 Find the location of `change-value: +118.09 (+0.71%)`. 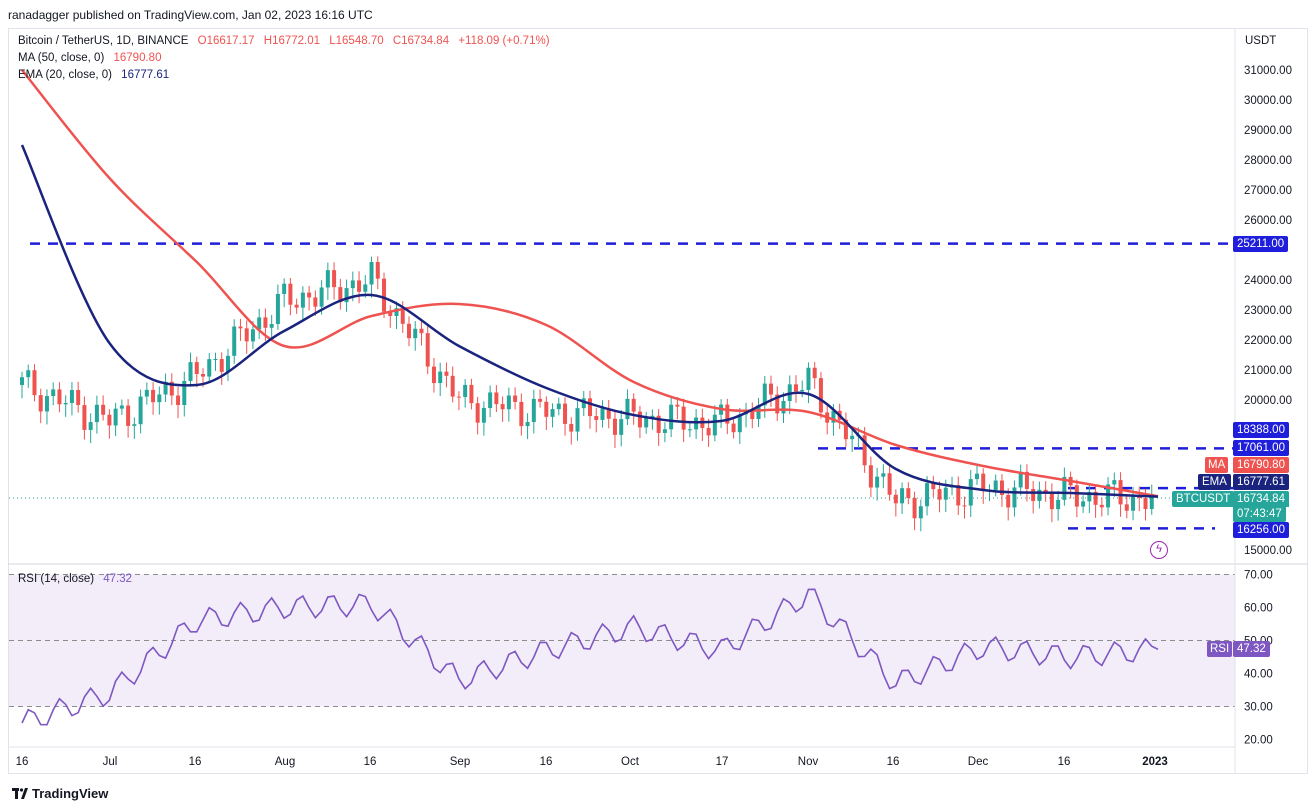

change-value: +118.09 (+0.71%) is located at coordinates (504, 41).